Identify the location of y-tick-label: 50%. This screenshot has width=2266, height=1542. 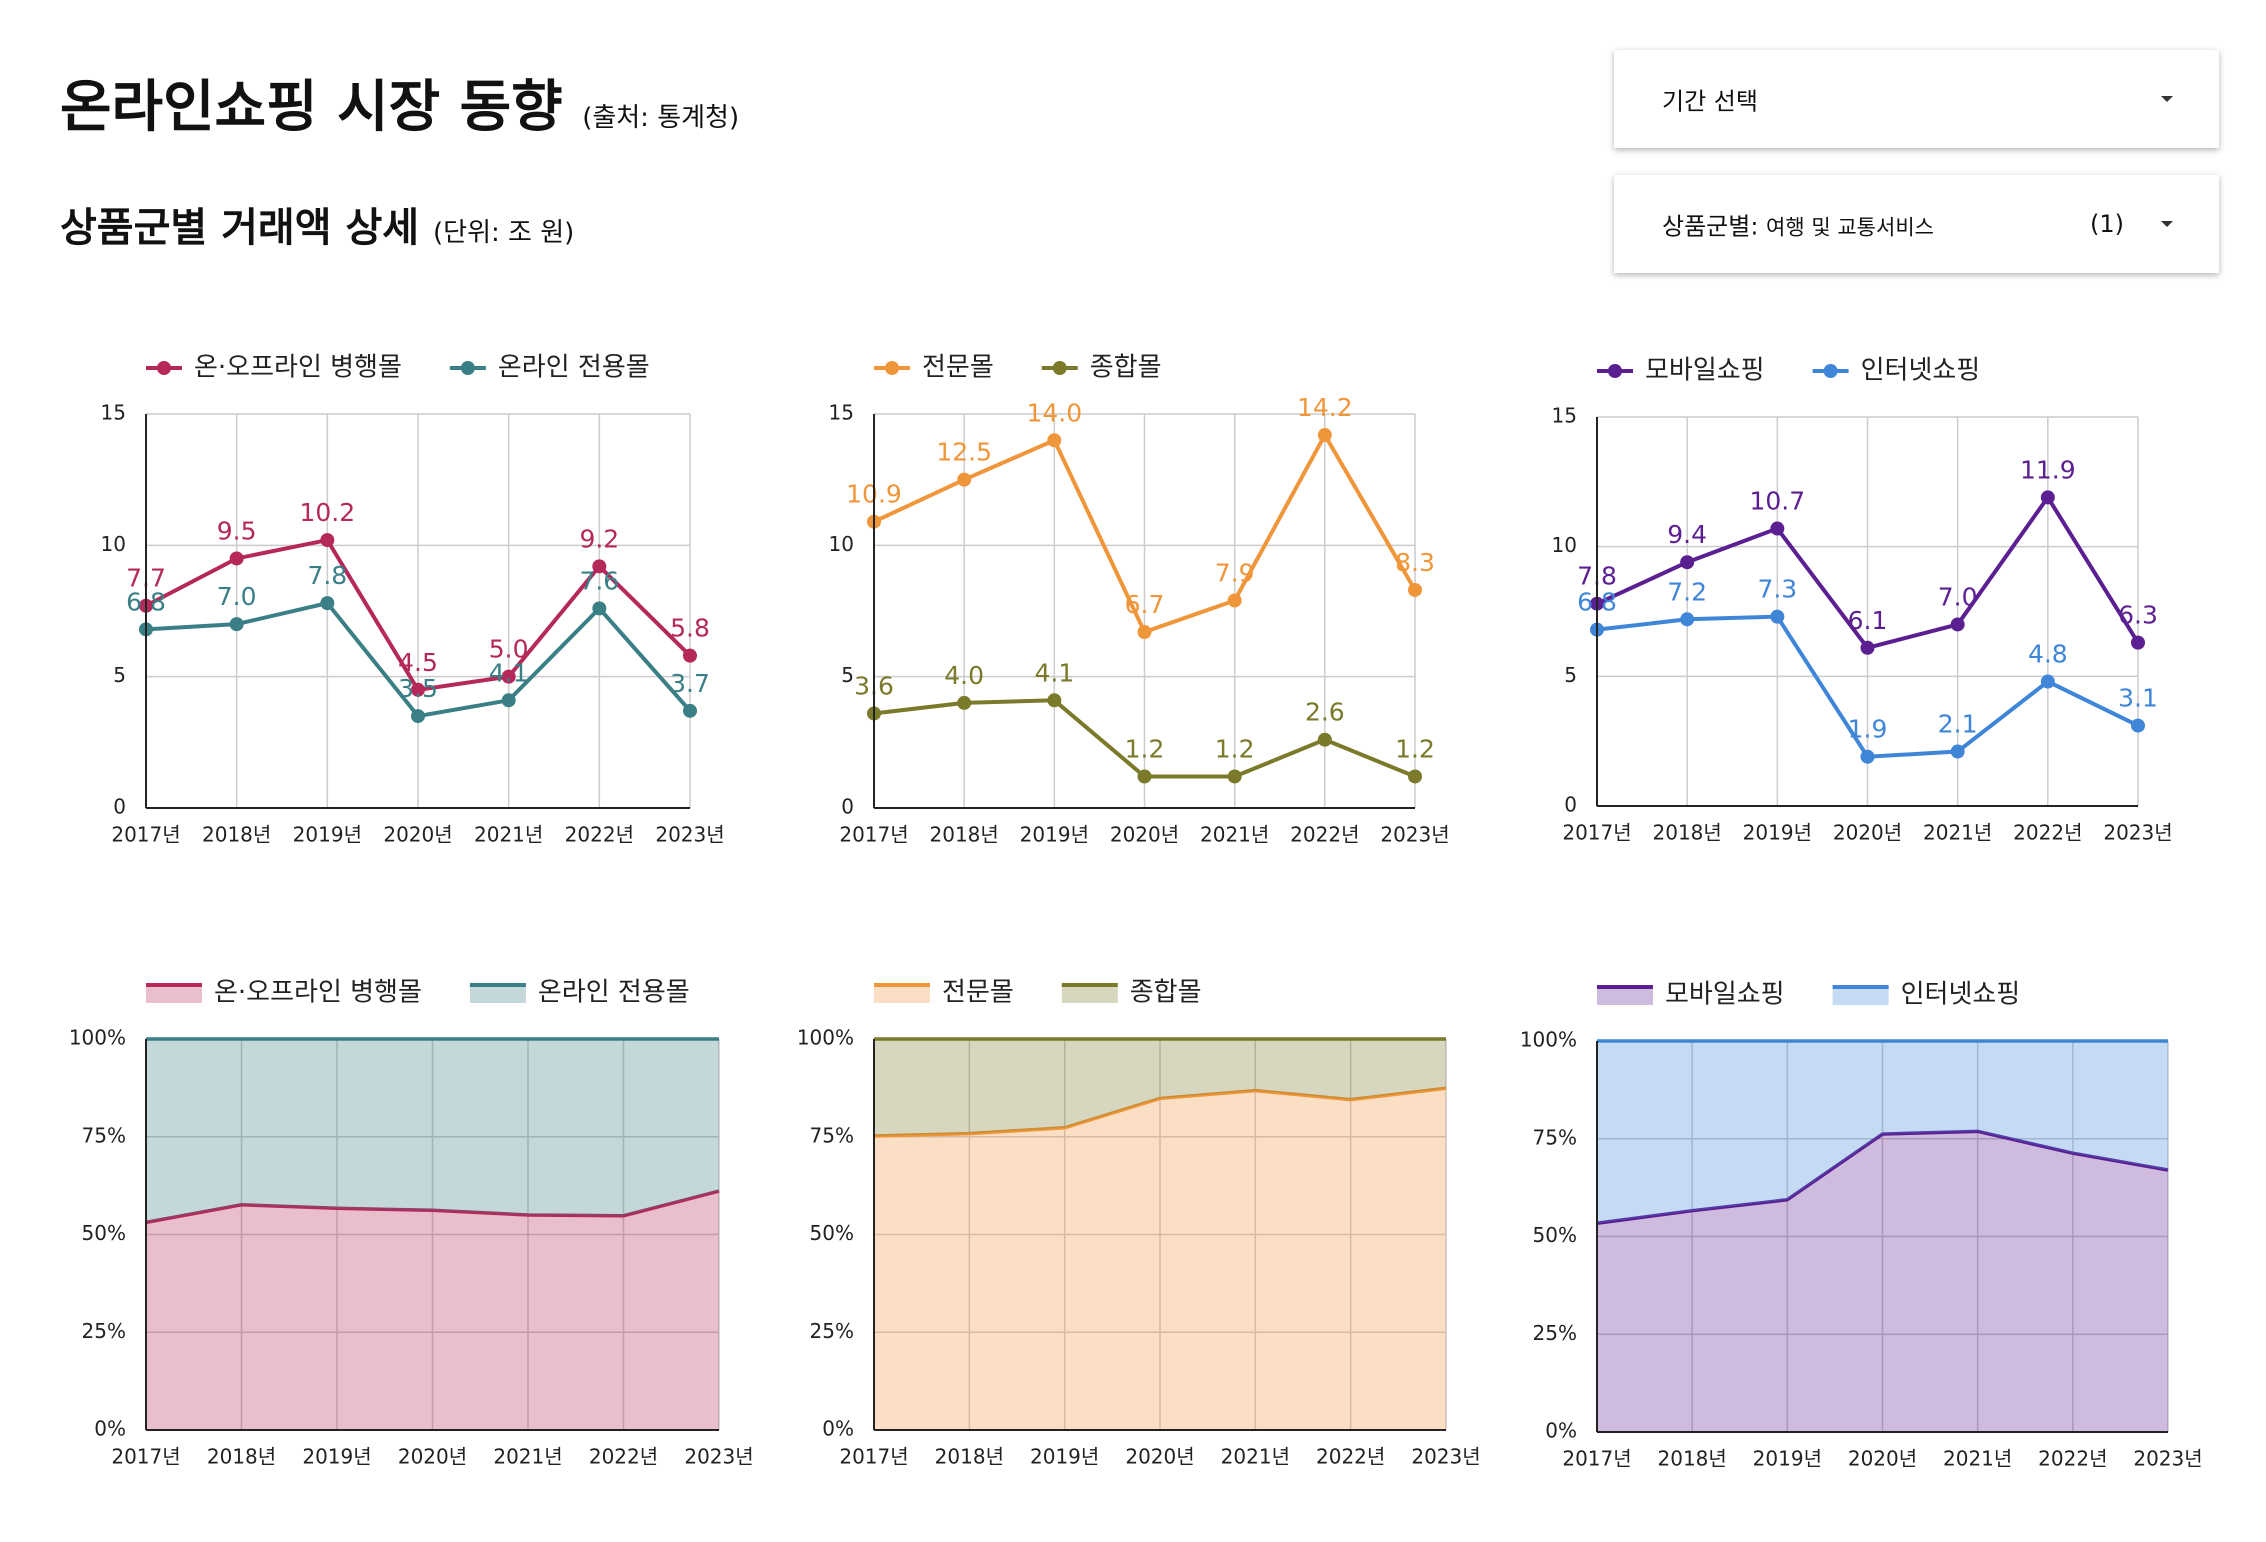
(832, 1233).